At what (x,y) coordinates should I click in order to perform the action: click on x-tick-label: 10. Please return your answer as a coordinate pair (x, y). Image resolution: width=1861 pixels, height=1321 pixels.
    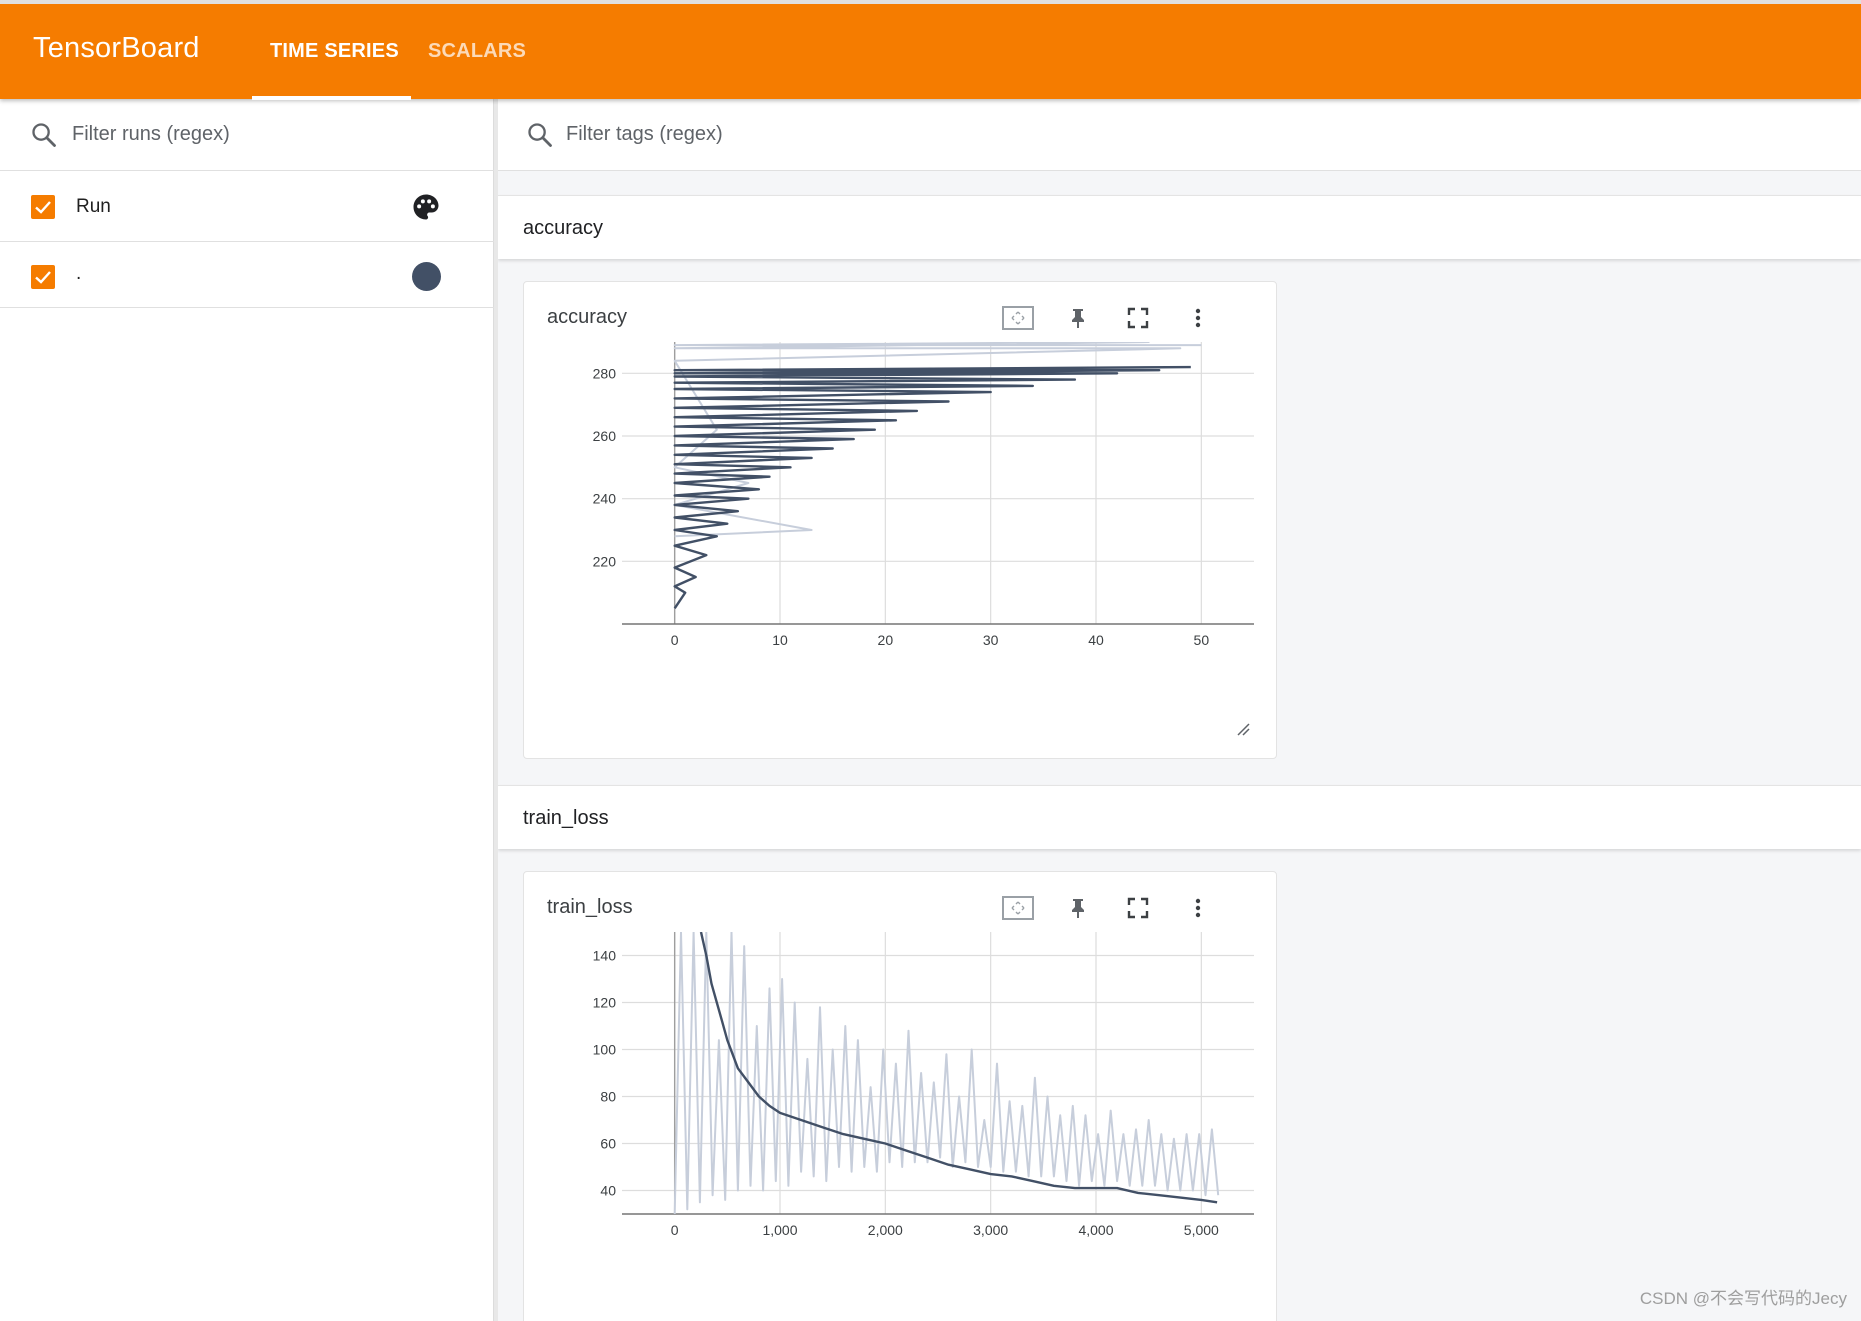
    Looking at the image, I should click on (780, 640).